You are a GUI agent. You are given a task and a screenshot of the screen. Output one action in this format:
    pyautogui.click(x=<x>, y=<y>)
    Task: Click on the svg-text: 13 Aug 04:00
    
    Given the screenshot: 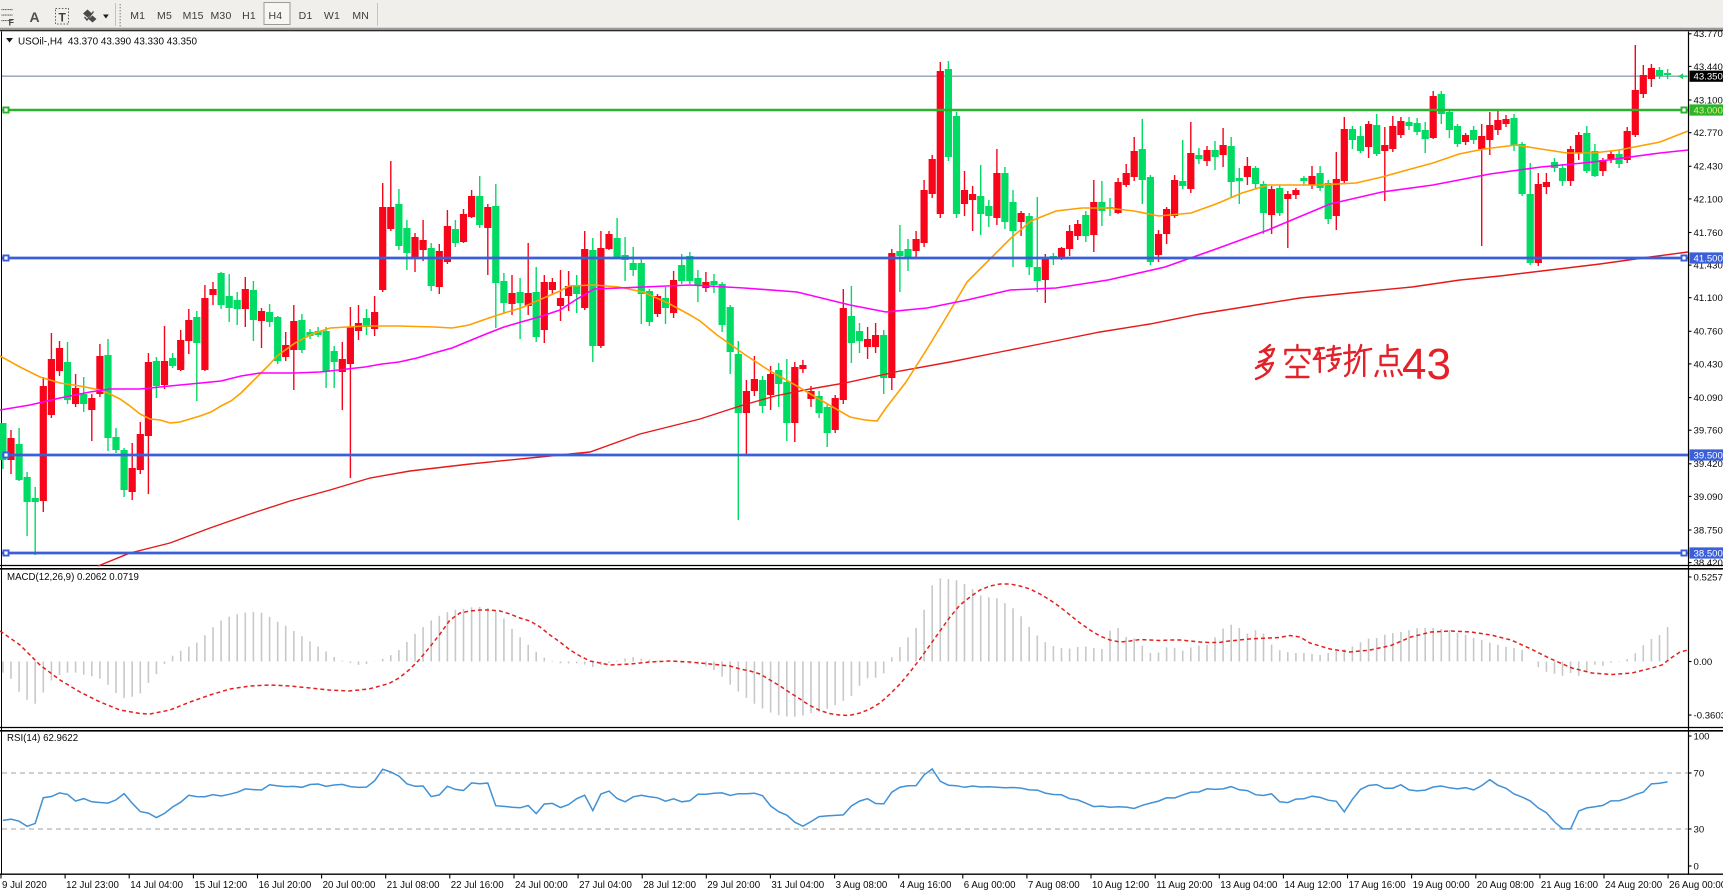 What is the action you would take?
    pyautogui.click(x=1249, y=885)
    